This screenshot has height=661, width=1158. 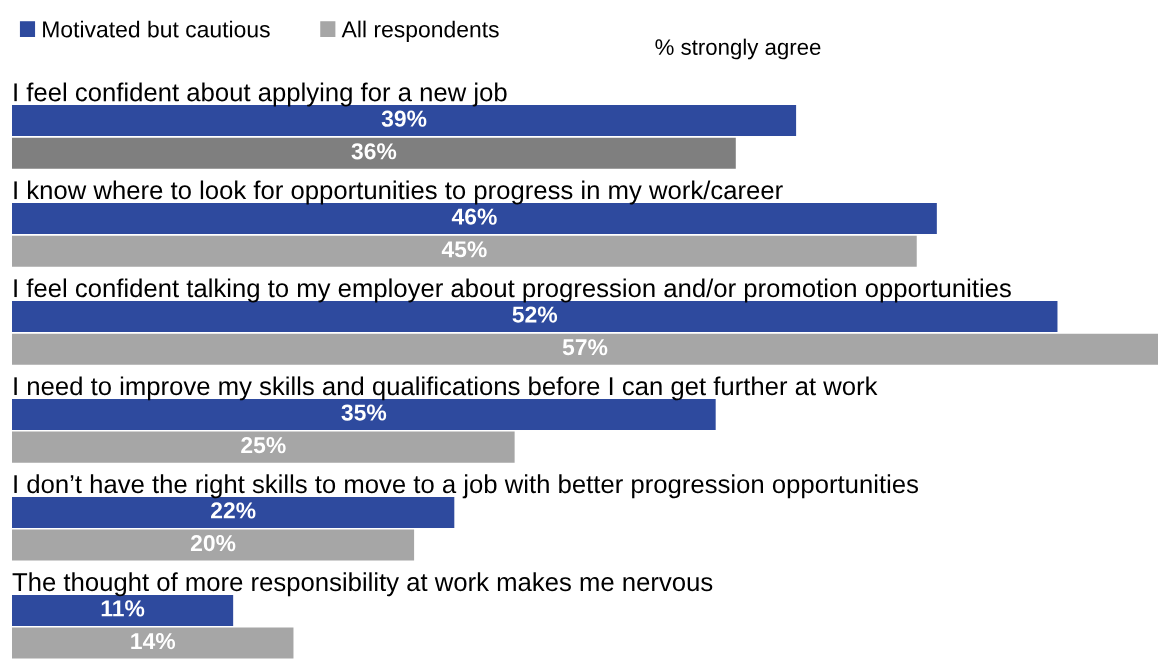 I want to click on data-label: 36%, so click(x=374, y=151).